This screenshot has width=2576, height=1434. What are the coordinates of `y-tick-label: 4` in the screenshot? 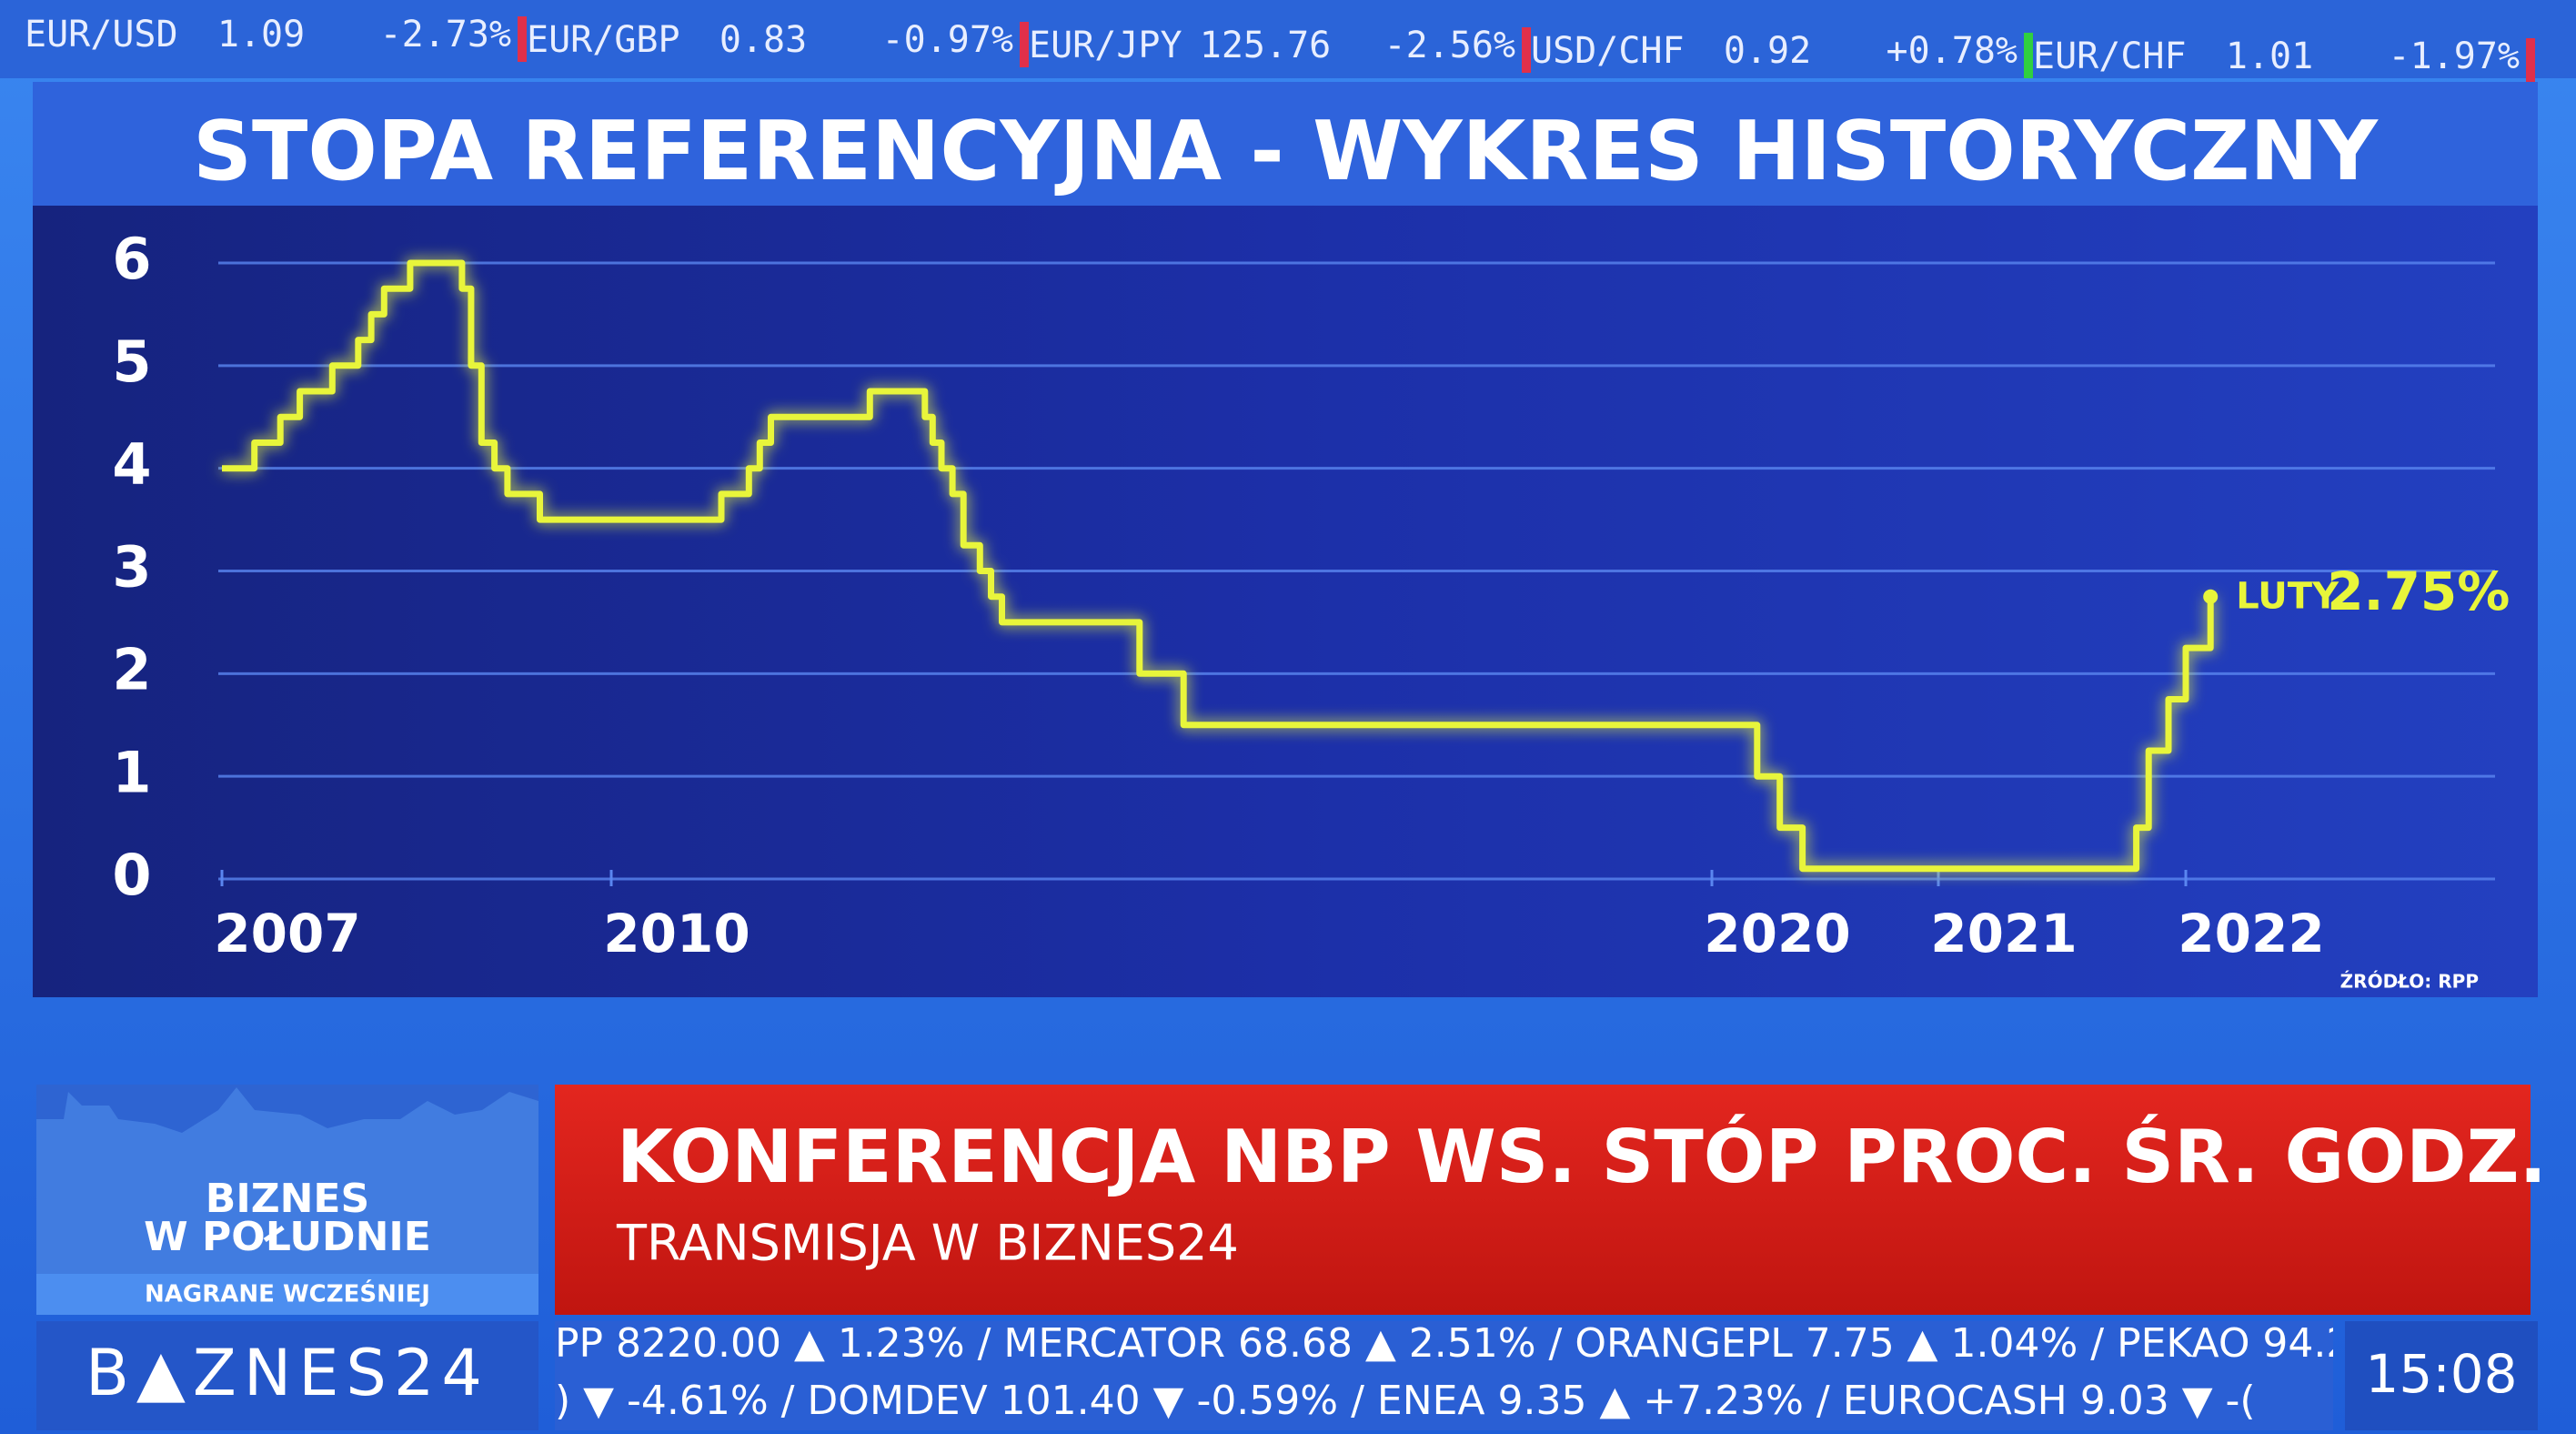 It's located at (131, 464).